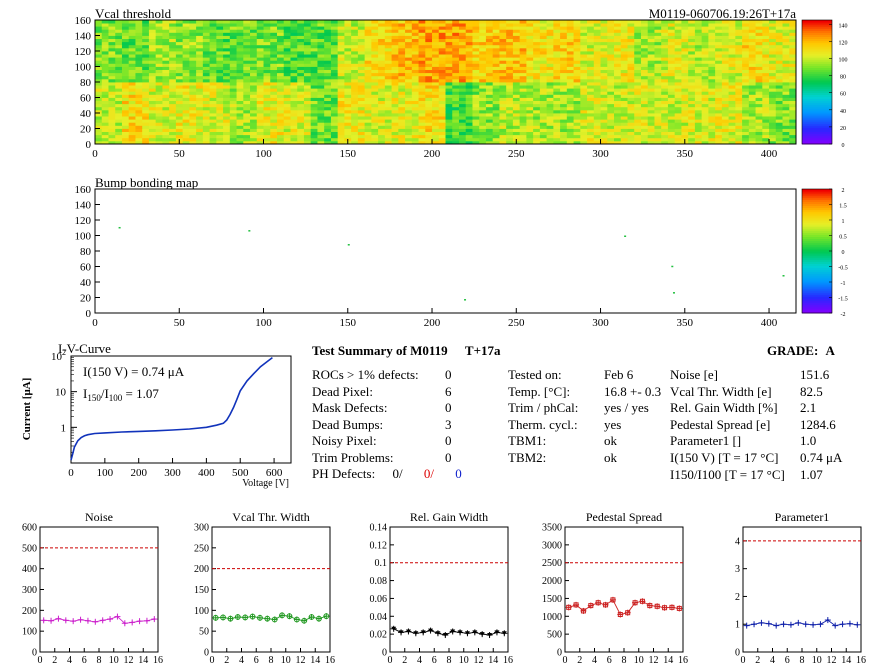 The height and width of the screenshot is (672, 896). I want to click on data-point, so click(569, 607).